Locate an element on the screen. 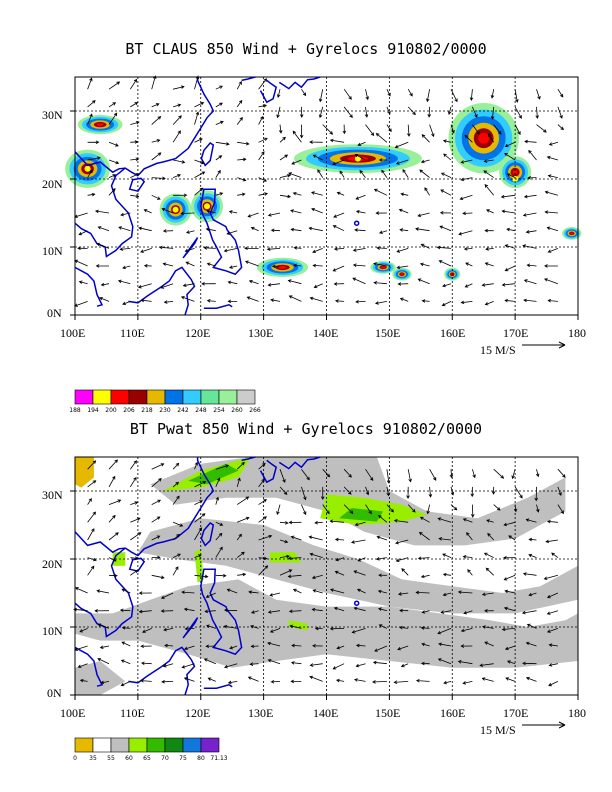 The image size is (612, 792). lat-label-0n: 0N is located at coordinates (54, 313).